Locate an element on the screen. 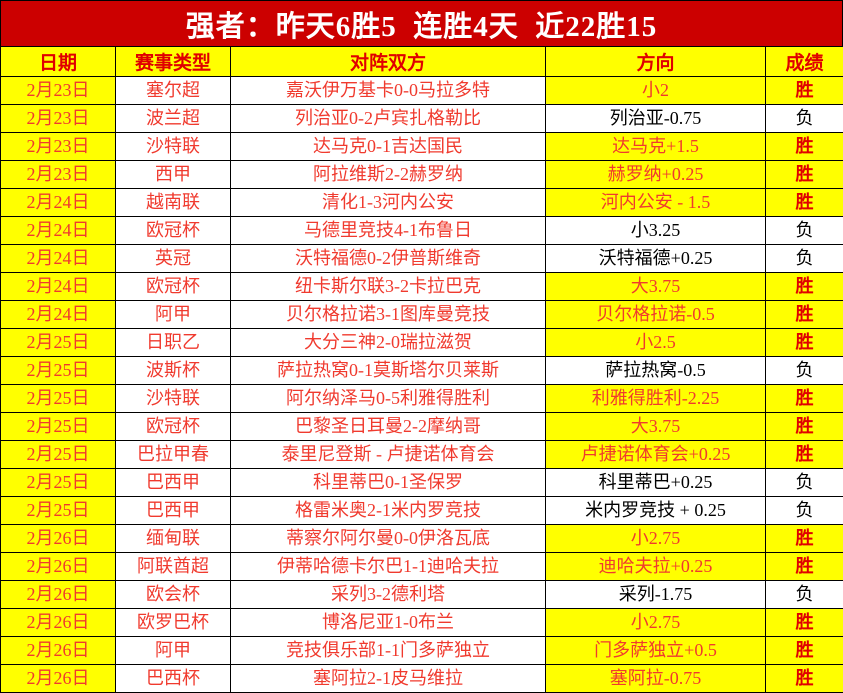  match-cell: 阿尔纳泽马0-5利雅得胜利 is located at coordinates (388, 398).